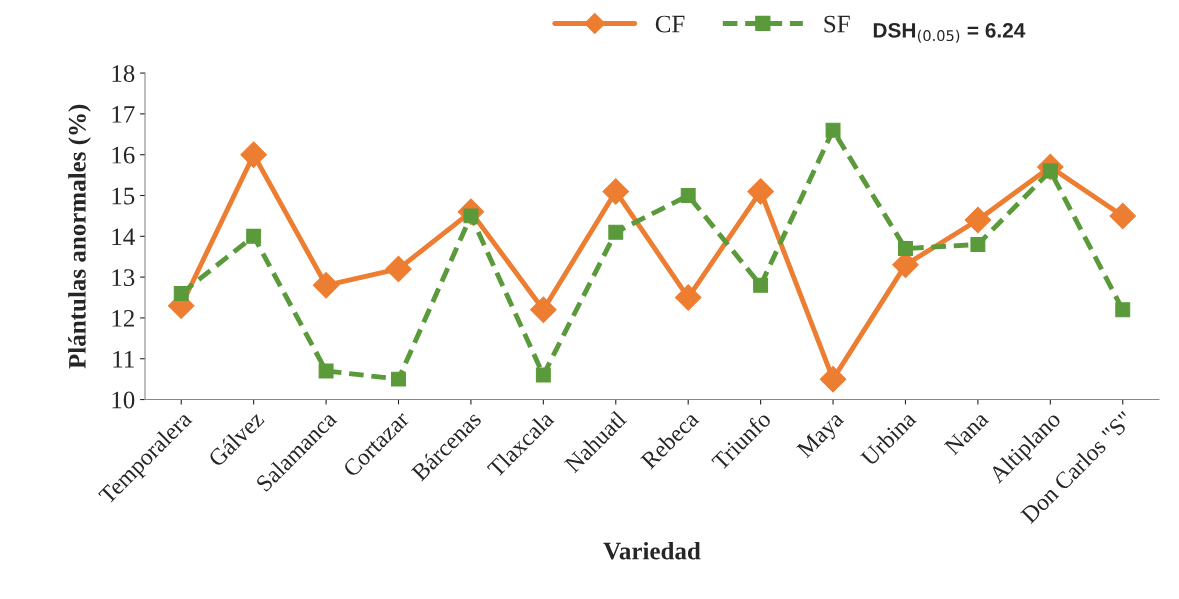  What do you see at coordinates (949, 32) in the screenshot?
I see `text: DSH$_{(0.05)}$ = 6.24` at bounding box center [949, 32].